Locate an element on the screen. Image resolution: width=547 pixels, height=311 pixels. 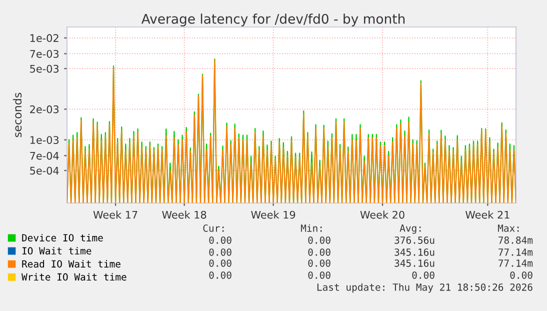
text: 78.84m is located at coordinates (515, 240).